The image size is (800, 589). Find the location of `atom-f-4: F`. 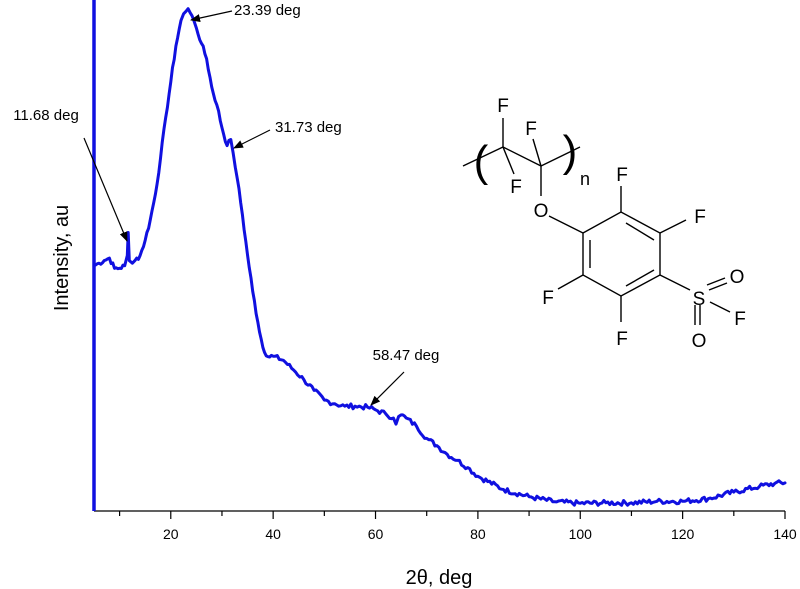

atom-f-4: F is located at coordinates (622, 175).